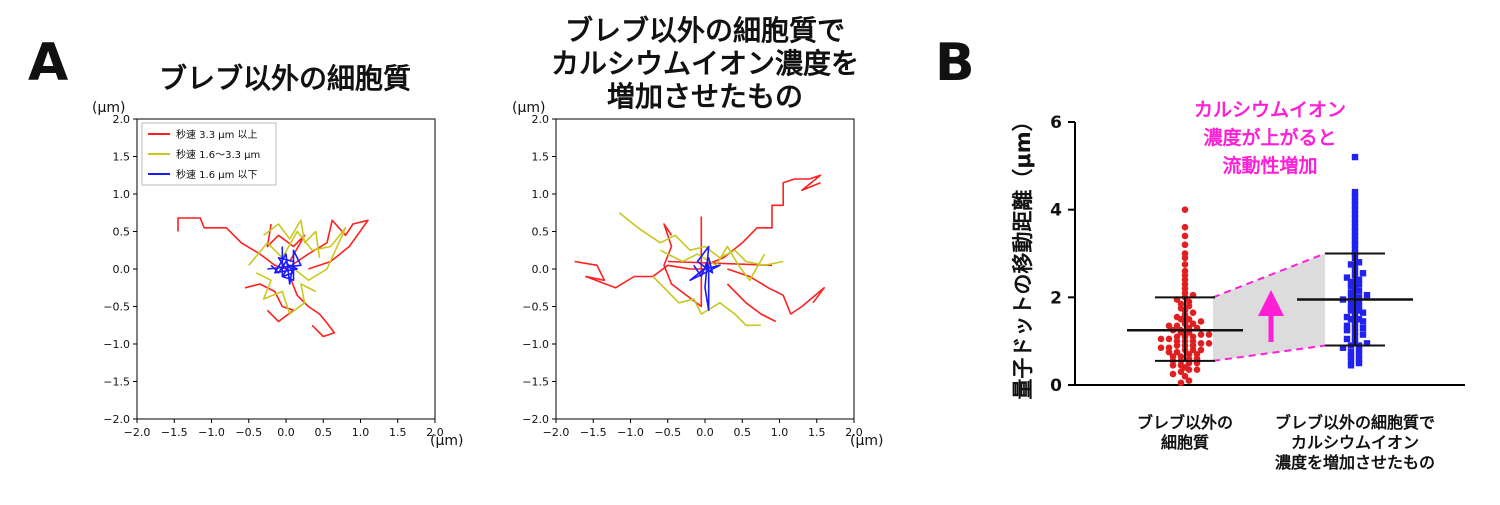 This screenshot has height=505, width=1500. I want to click on y-tick-label: −0.5, so click(535, 307).